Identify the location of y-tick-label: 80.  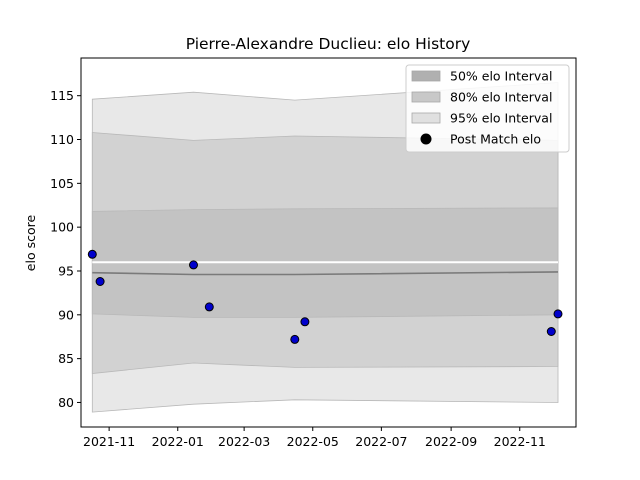
(66, 402).